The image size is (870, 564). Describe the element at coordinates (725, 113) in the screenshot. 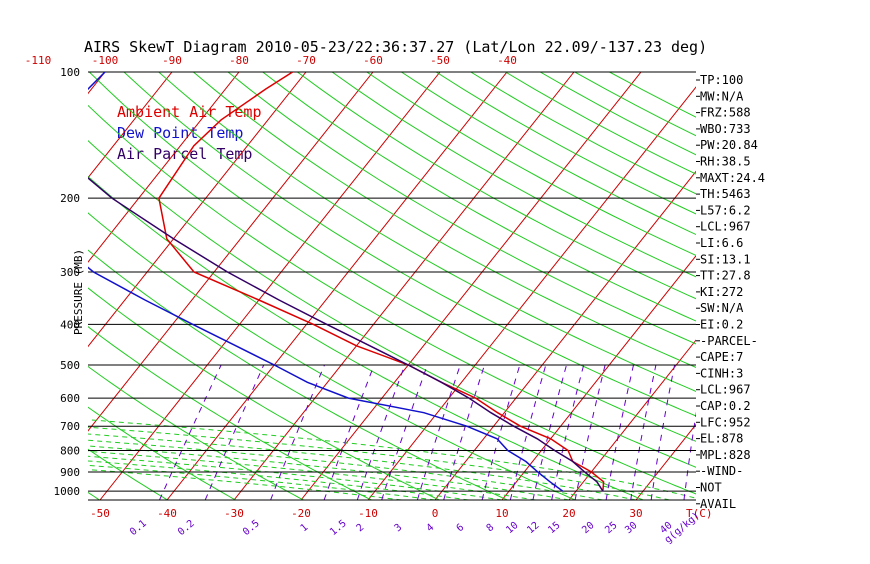

I see `index-label: FRZ:588` at that location.